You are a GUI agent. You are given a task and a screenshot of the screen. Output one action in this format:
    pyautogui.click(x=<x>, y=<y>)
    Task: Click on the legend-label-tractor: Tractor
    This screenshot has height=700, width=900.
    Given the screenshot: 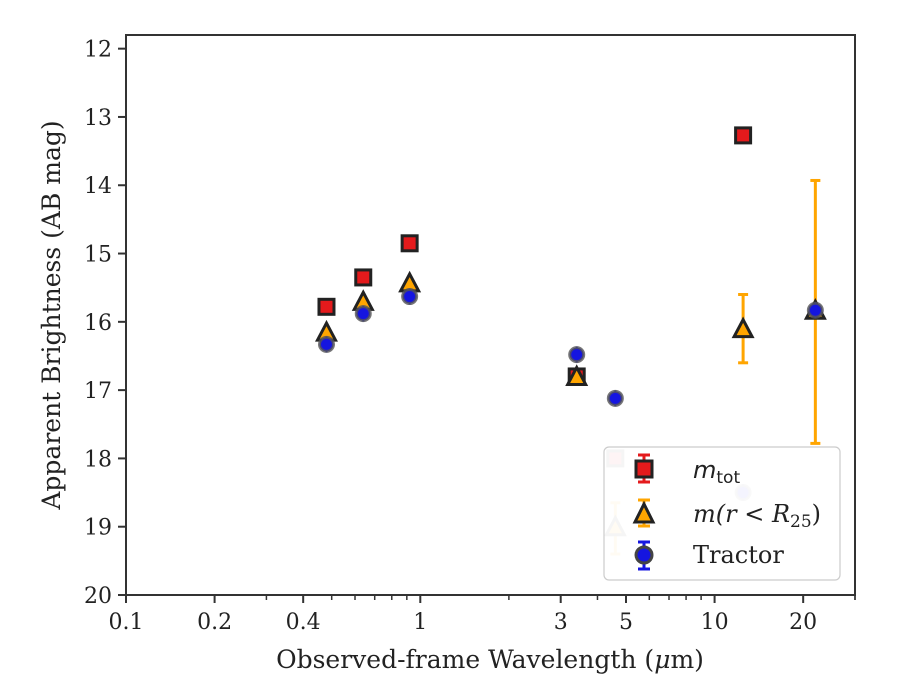 What is the action you would take?
    pyautogui.click(x=738, y=555)
    